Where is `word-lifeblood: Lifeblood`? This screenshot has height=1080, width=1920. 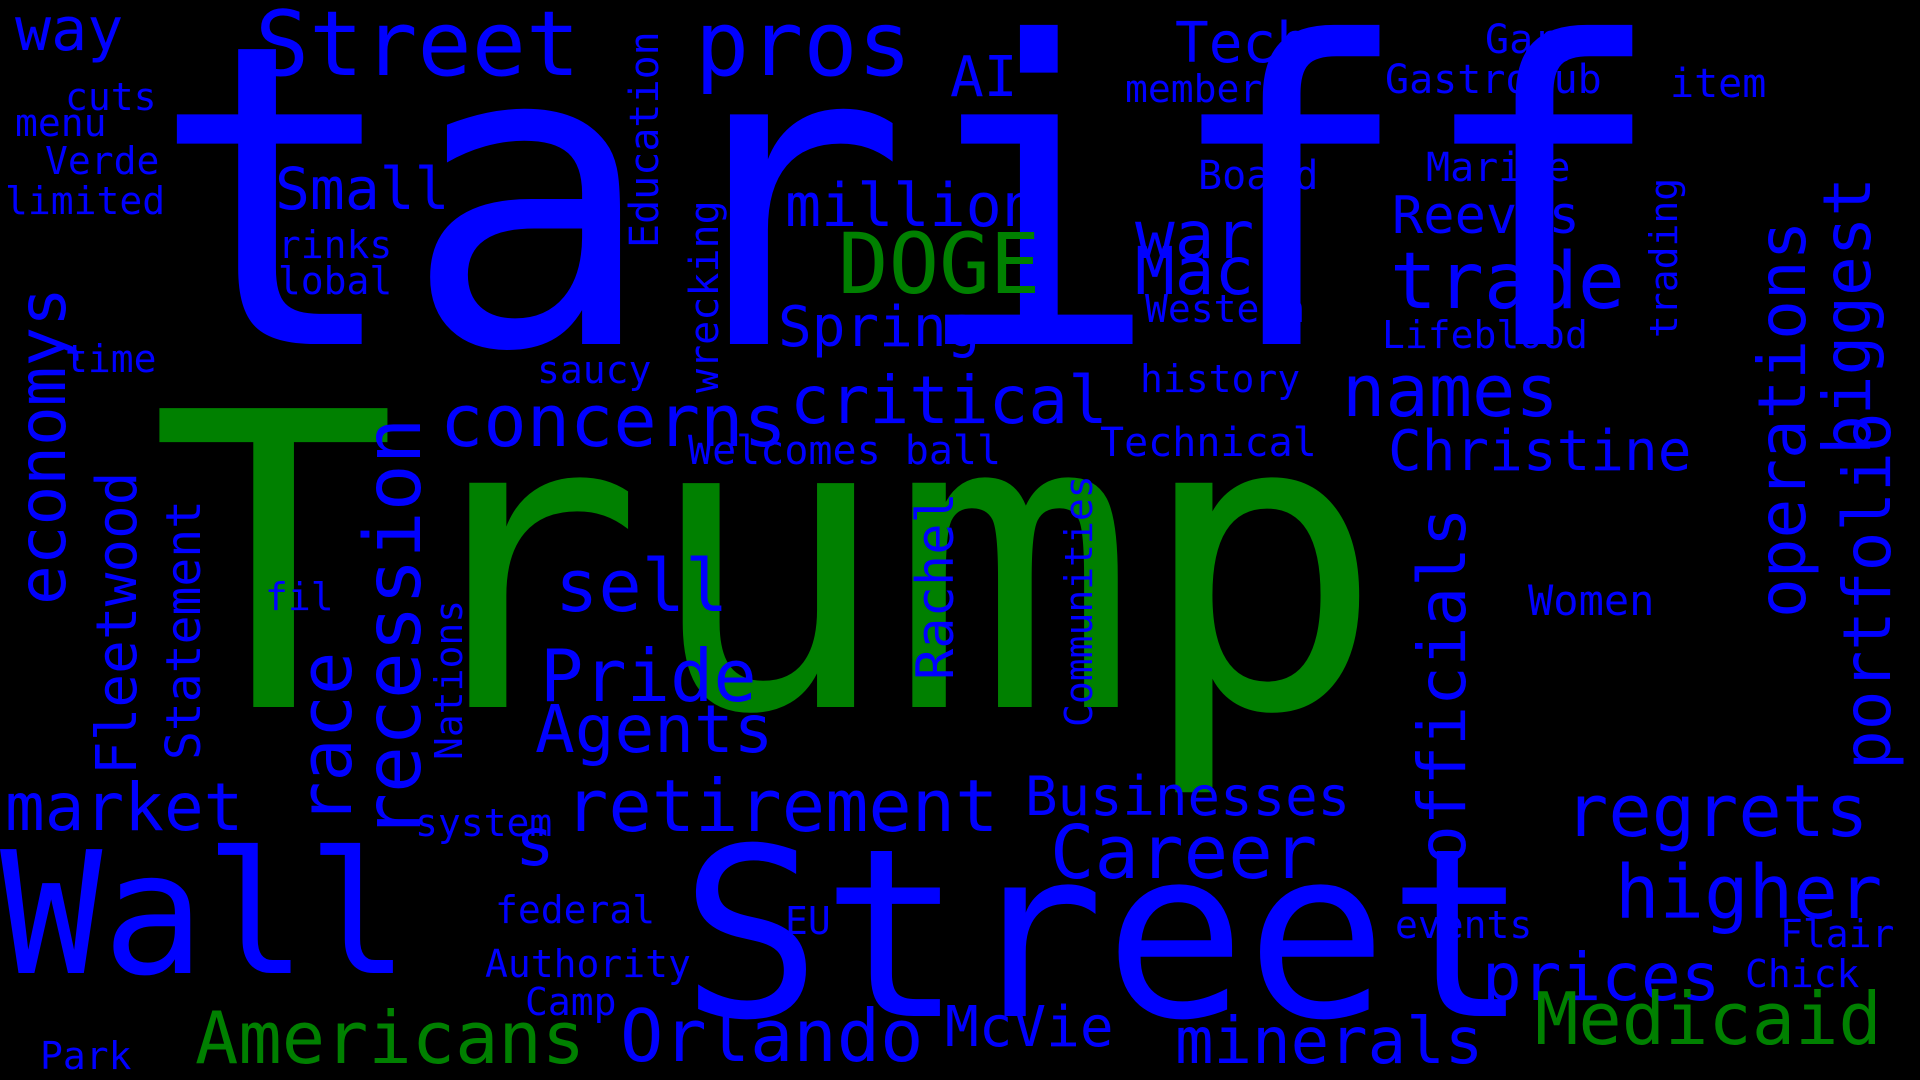
word-lifeblood: Lifeblood is located at coordinates (1485, 335).